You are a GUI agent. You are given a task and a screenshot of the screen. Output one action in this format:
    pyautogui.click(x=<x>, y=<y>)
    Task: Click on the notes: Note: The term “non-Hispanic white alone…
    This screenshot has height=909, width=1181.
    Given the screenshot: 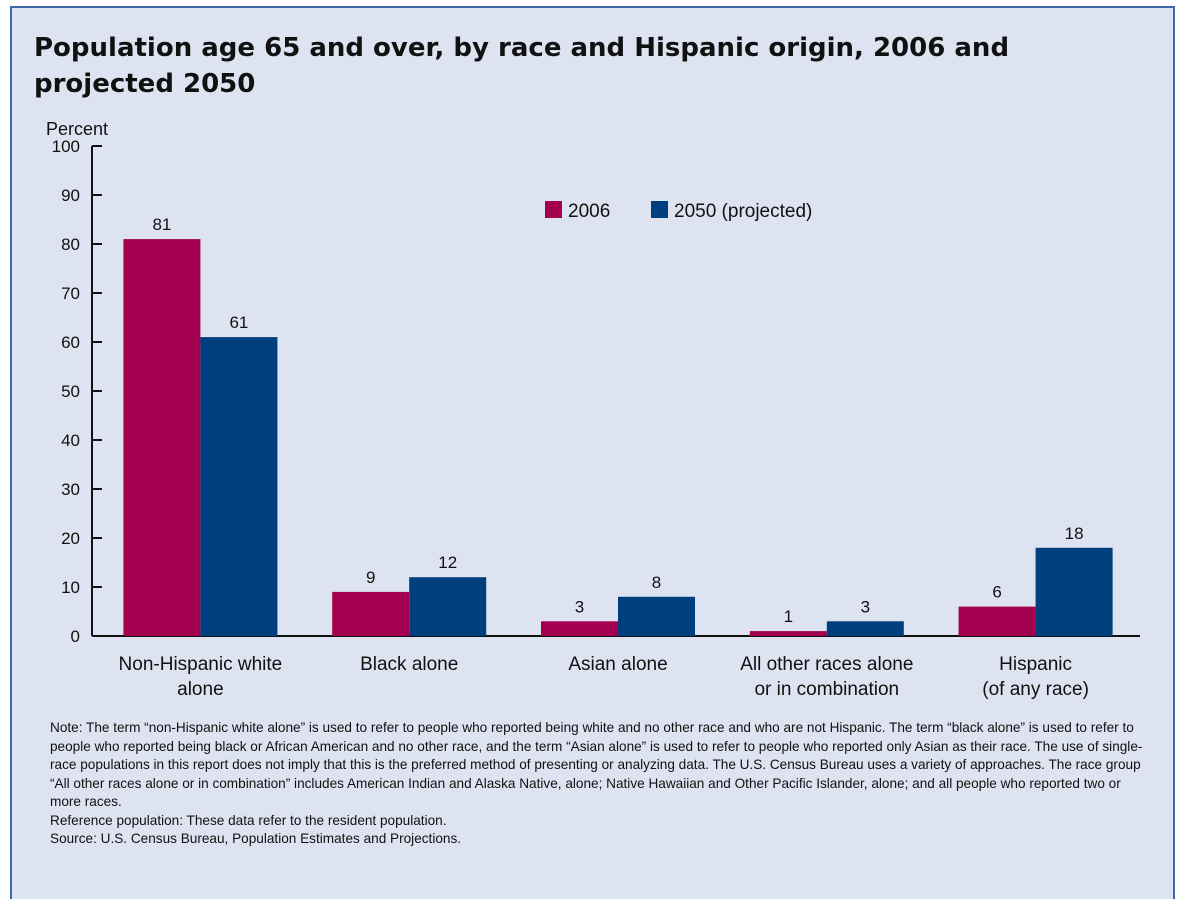 What is the action you would take?
    pyautogui.click(x=600, y=784)
    